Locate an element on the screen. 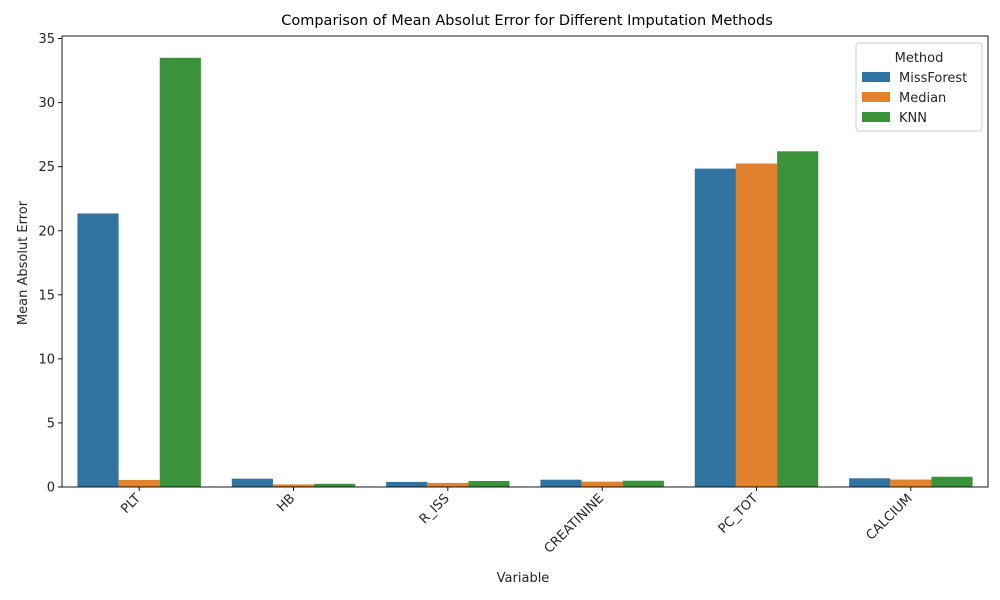 The image size is (1000, 600). bar-median-hb is located at coordinates (293, 485).